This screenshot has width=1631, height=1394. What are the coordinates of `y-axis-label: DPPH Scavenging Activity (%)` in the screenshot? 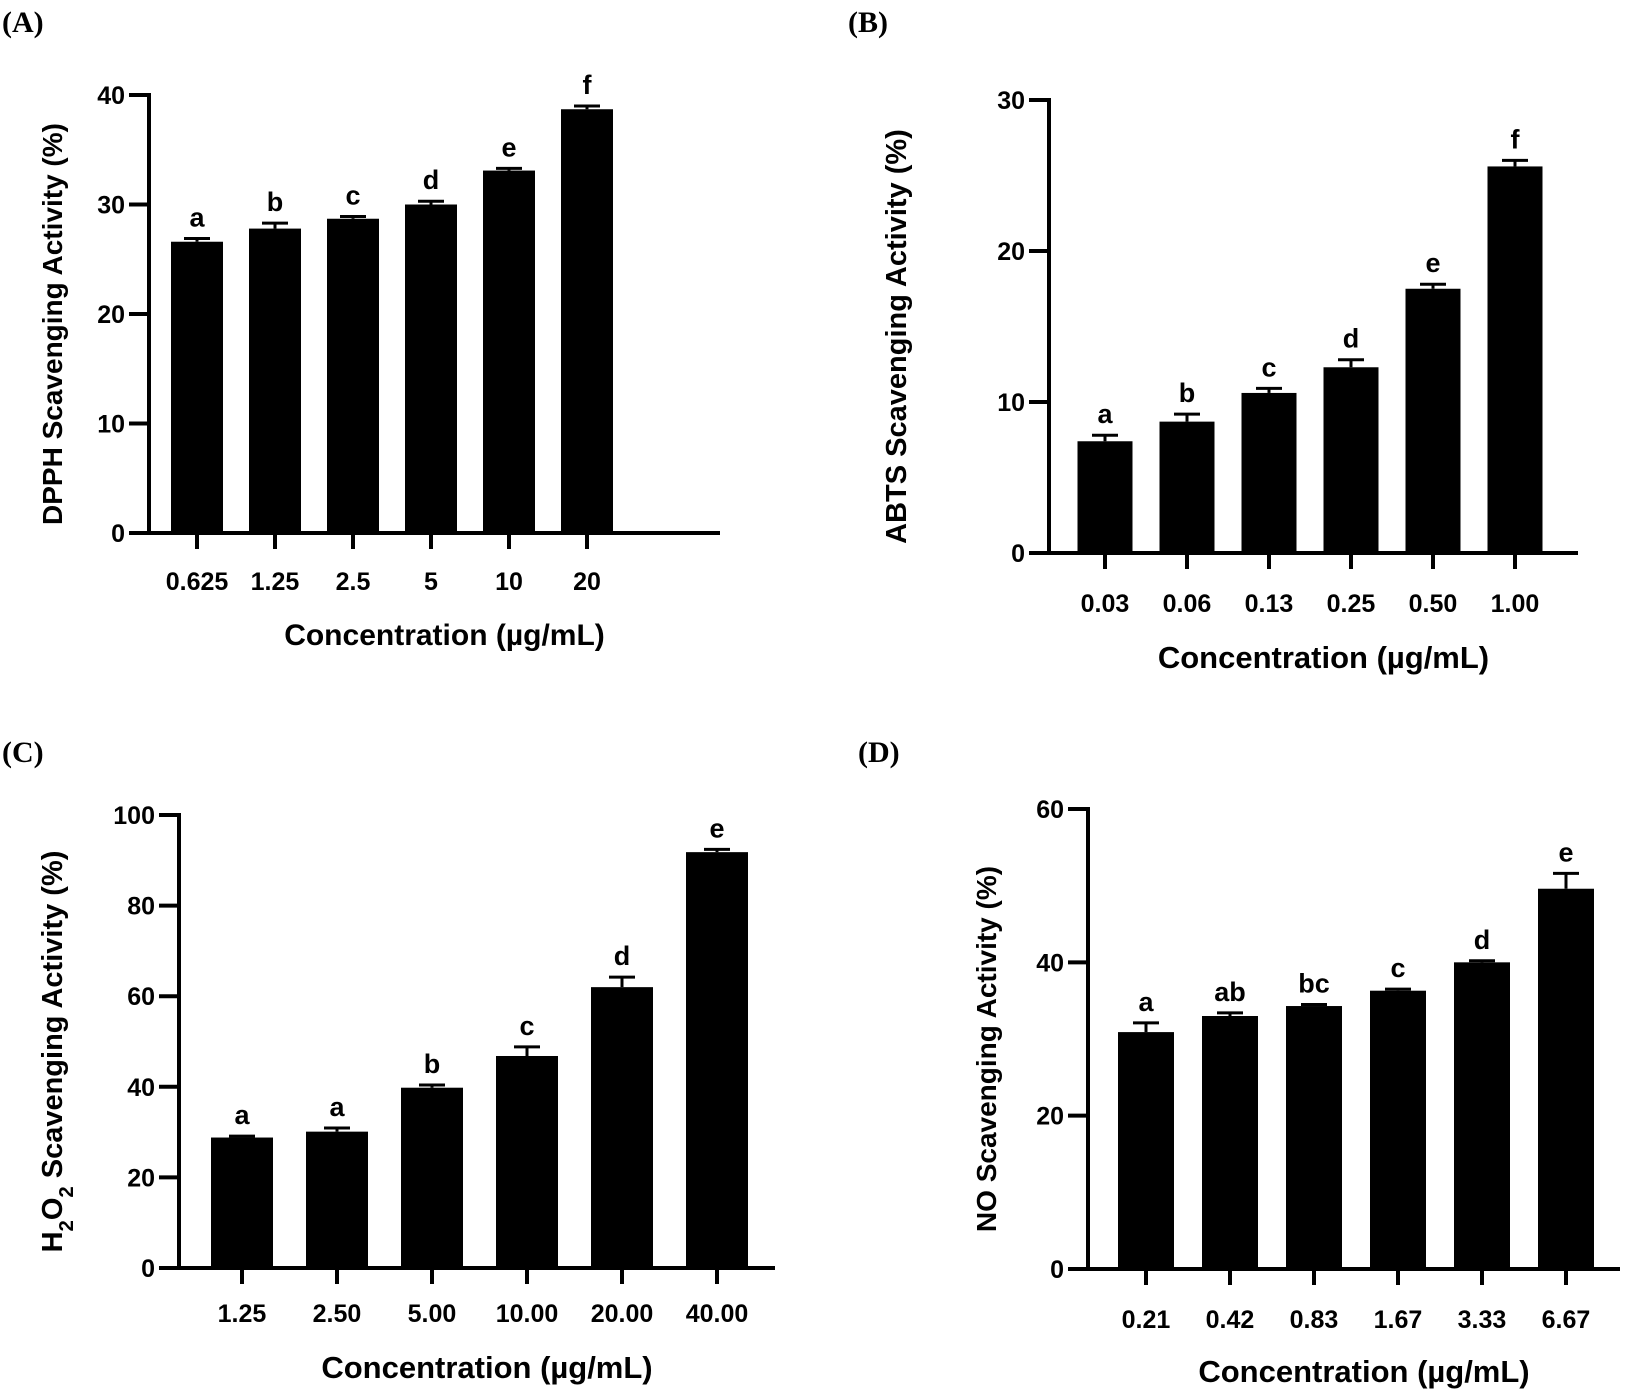 It's located at (52, 324).